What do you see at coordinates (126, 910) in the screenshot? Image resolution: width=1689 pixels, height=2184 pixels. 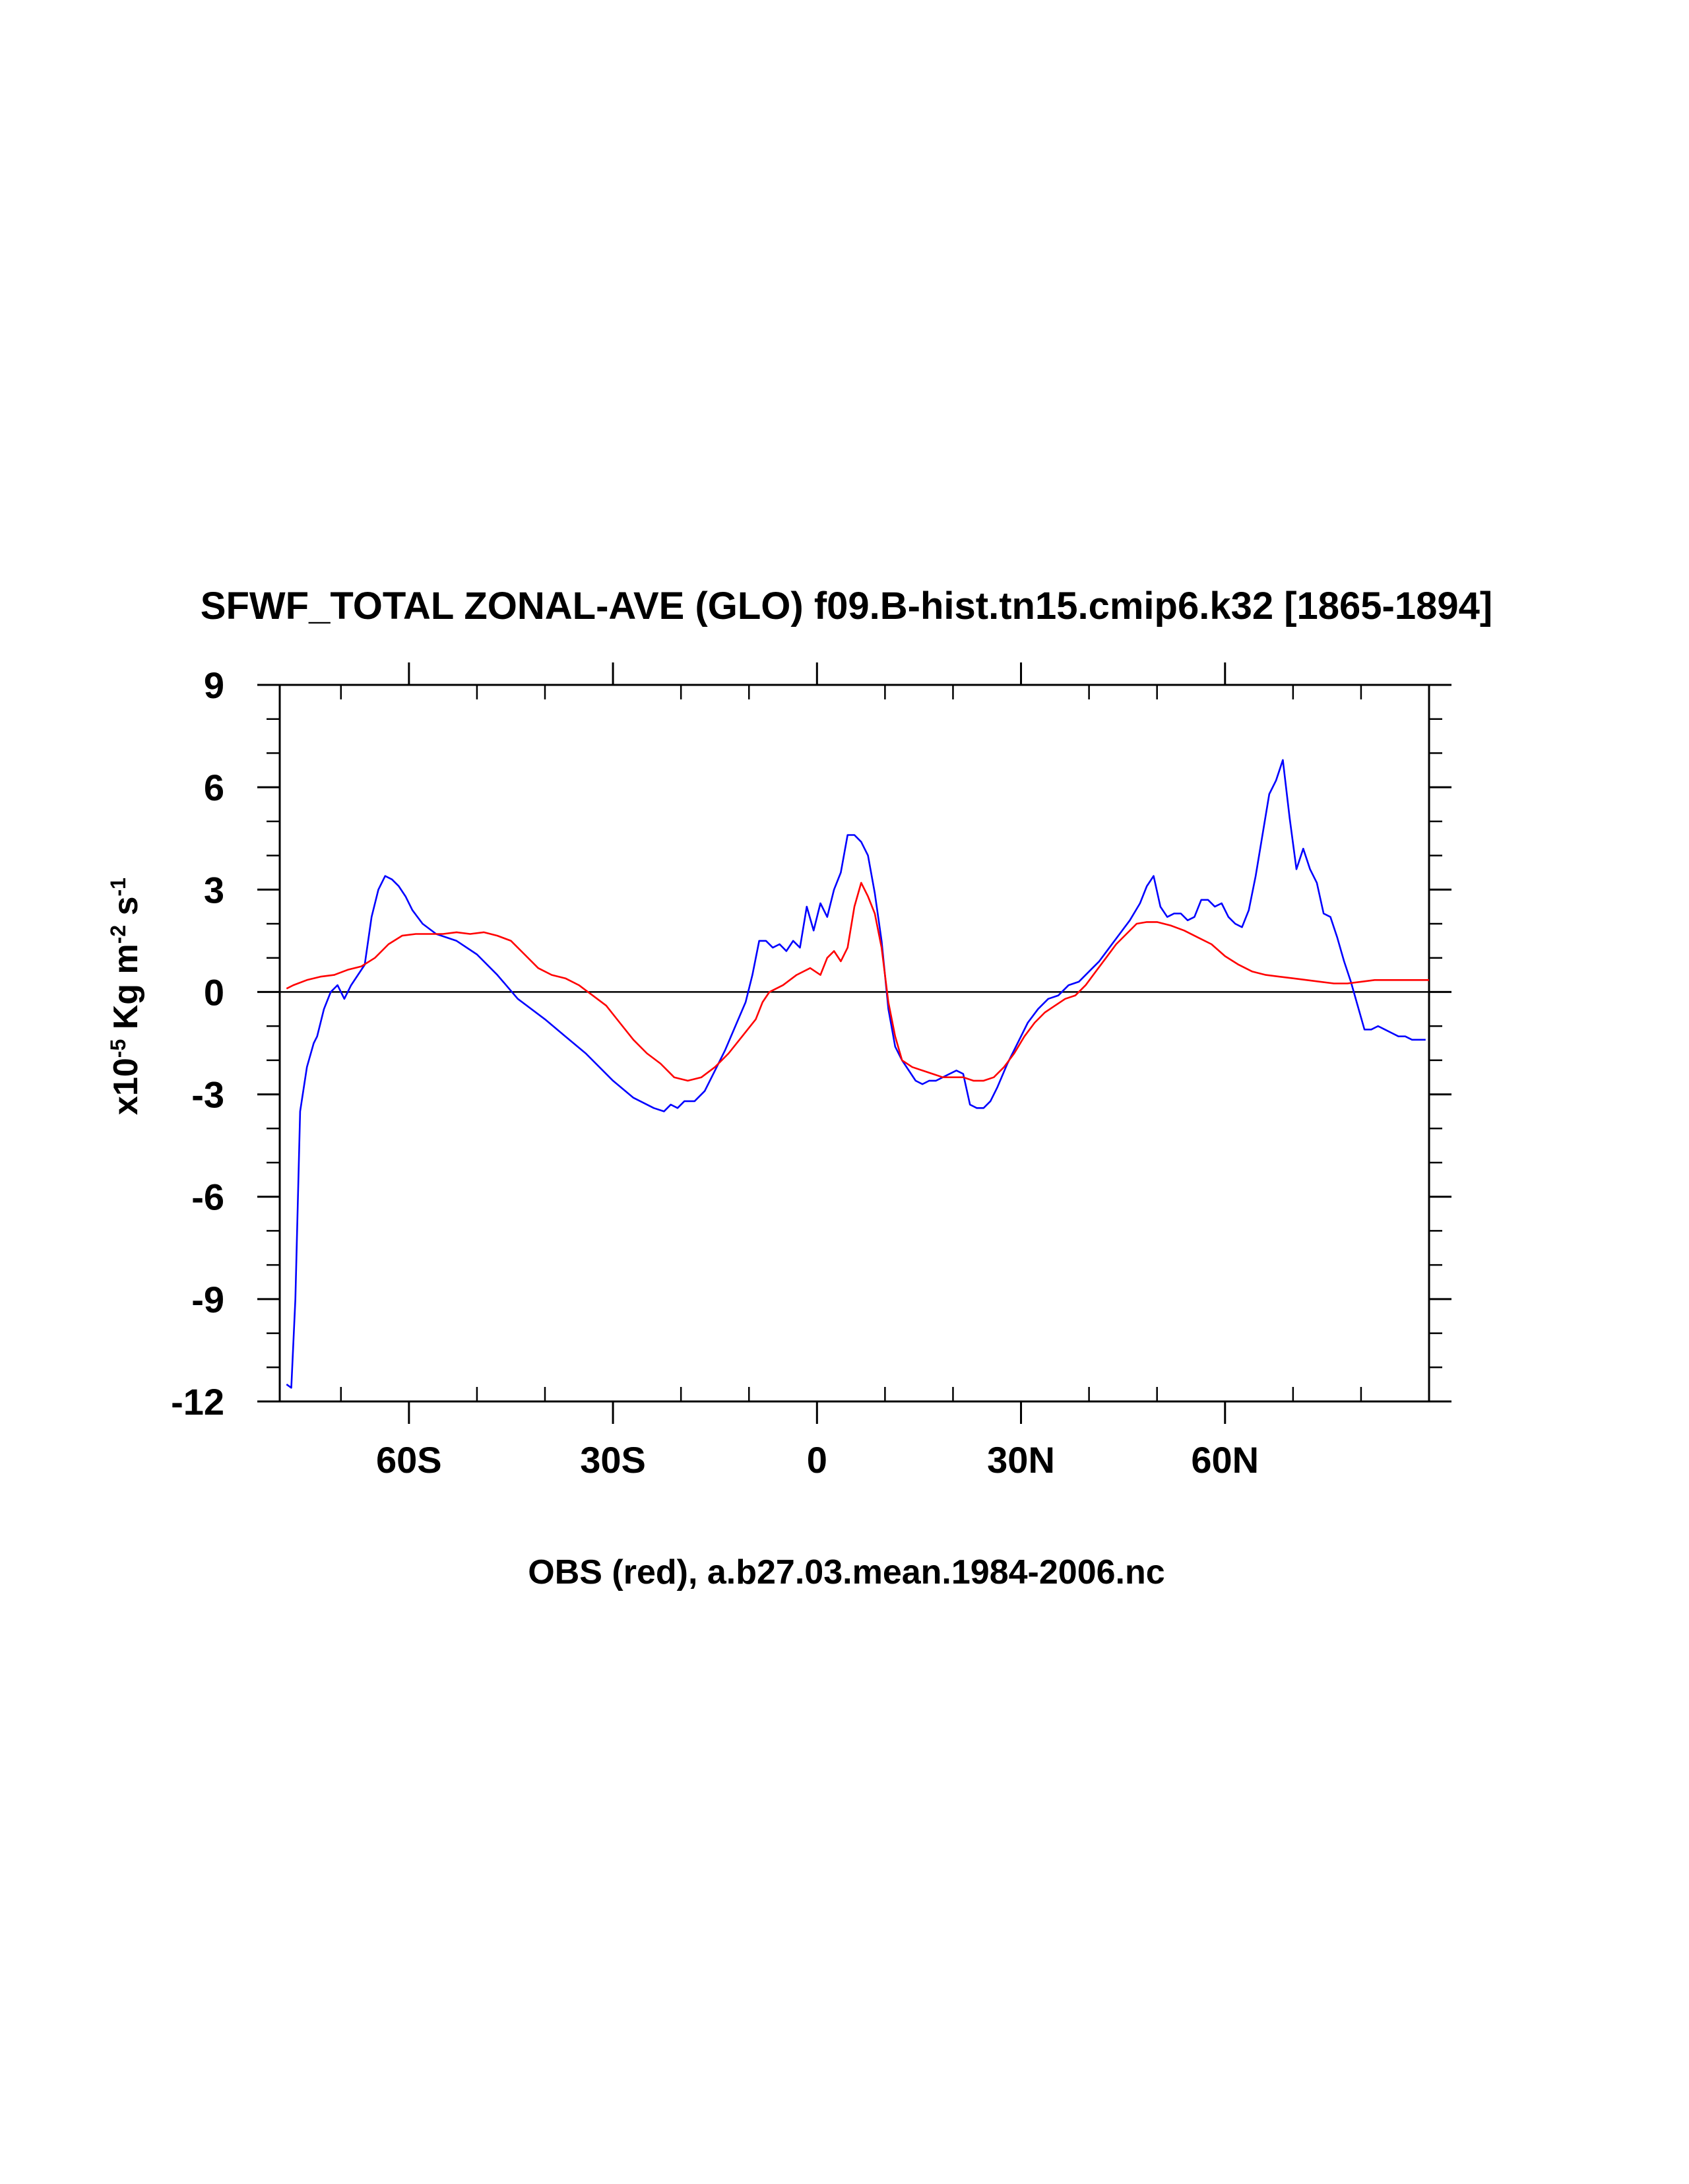 I see `y-label-units-2: s` at bounding box center [126, 910].